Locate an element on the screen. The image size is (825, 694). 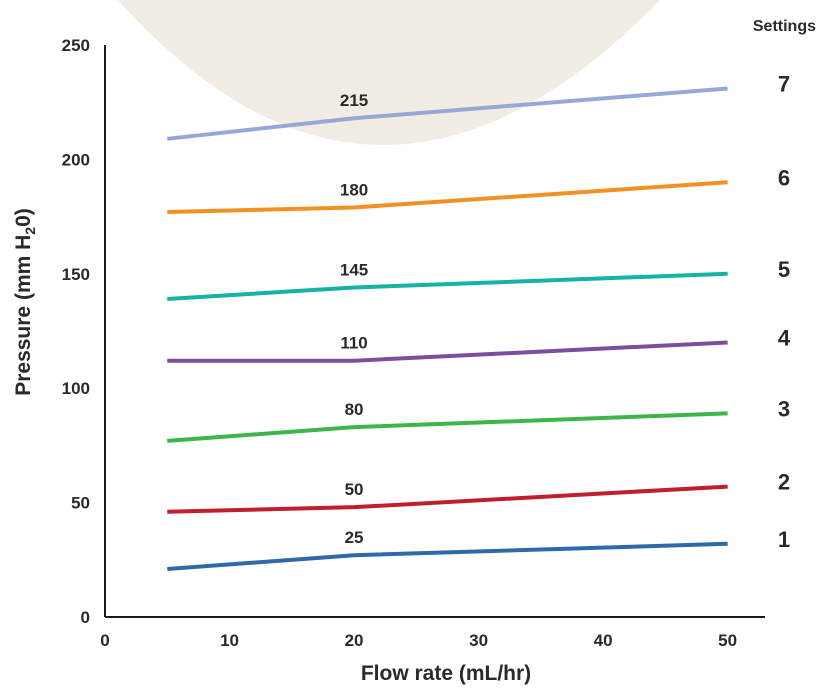
setting-number-7: 7 is located at coordinates (784, 83).